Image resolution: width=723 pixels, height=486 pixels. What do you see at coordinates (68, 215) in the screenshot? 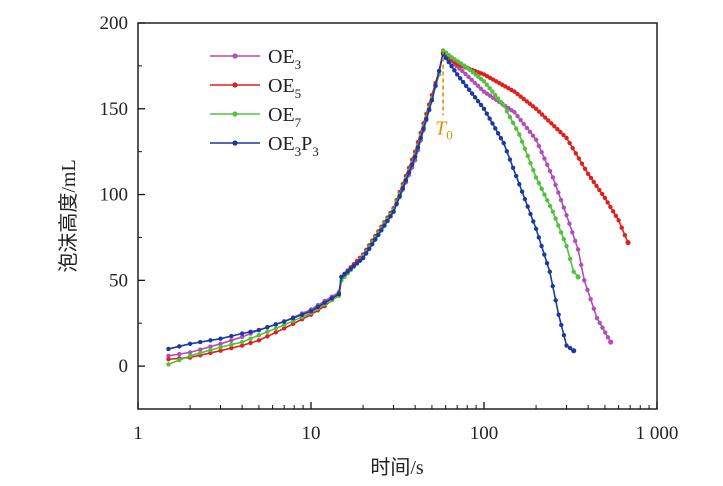
I see `y-axis-title: 泡沫高度/mL` at bounding box center [68, 215].